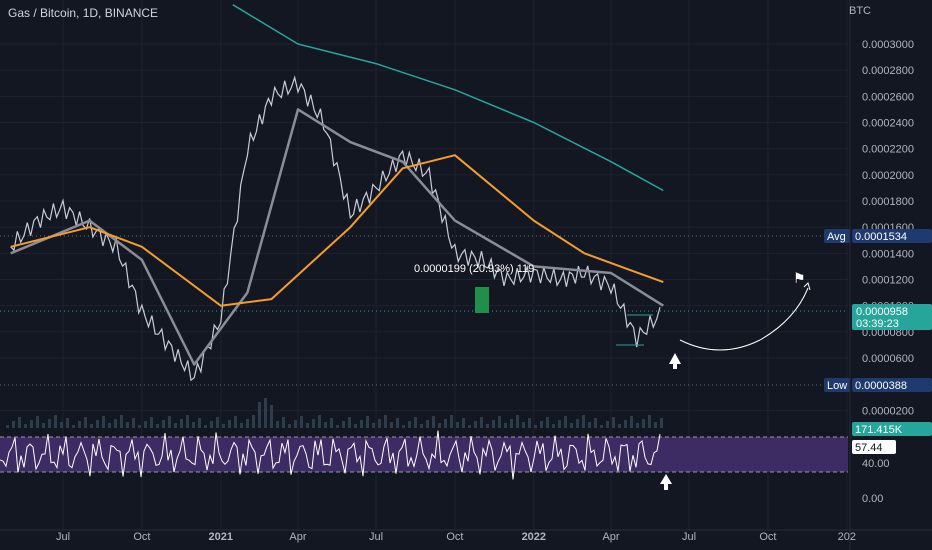  I want to click on up-arrow-icon, so click(666, 482).